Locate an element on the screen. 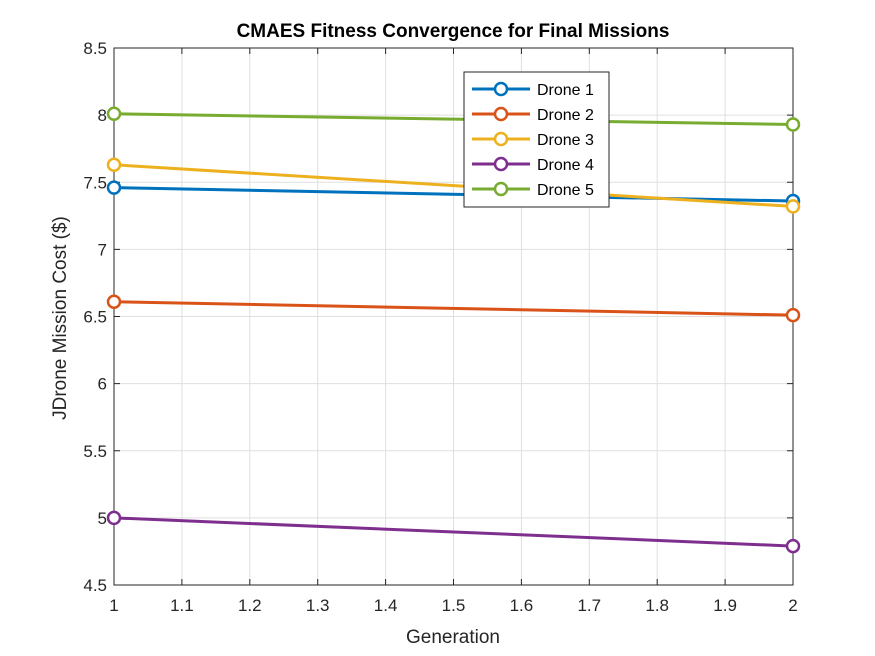 Image resolution: width=875 pixels, height=656 pixels. x-tick-label: 1.5 is located at coordinates (454, 605).